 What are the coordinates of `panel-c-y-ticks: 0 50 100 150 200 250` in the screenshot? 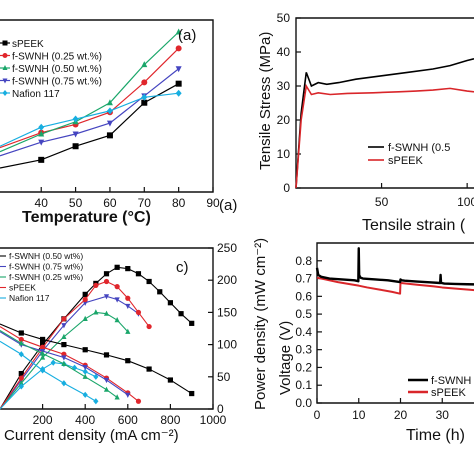 It's located at (222, 328).